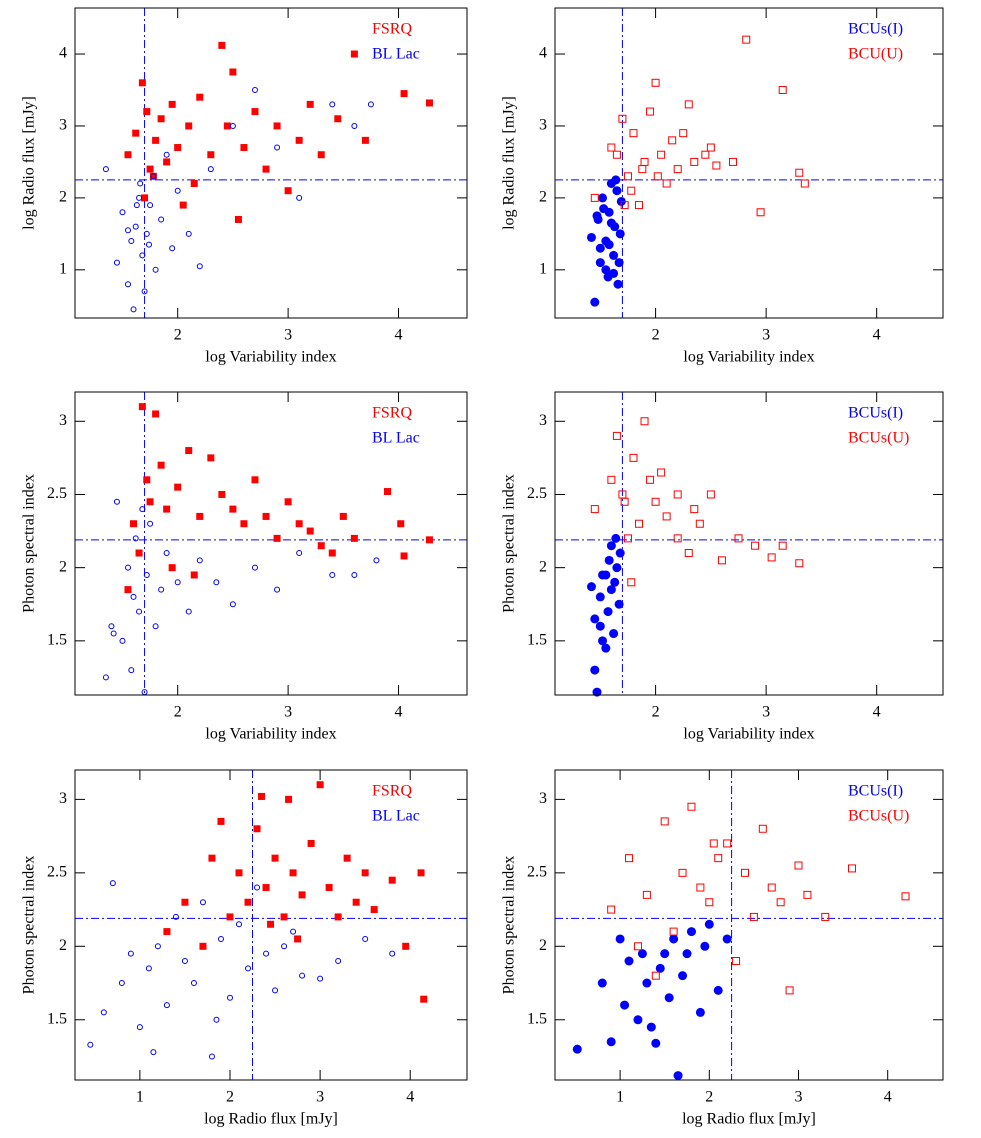 Image resolution: width=981 pixels, height=1138 pixels. I want to click on x-tick-label: 4, so click(399, 712).